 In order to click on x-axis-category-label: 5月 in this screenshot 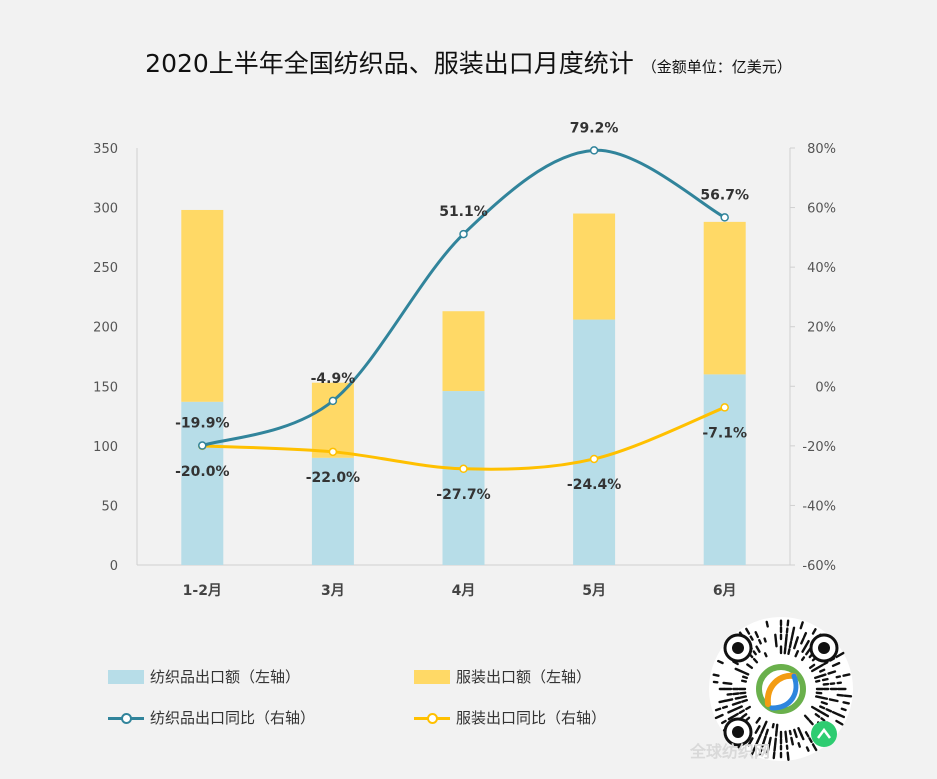, I will do `click(594, 591)`.